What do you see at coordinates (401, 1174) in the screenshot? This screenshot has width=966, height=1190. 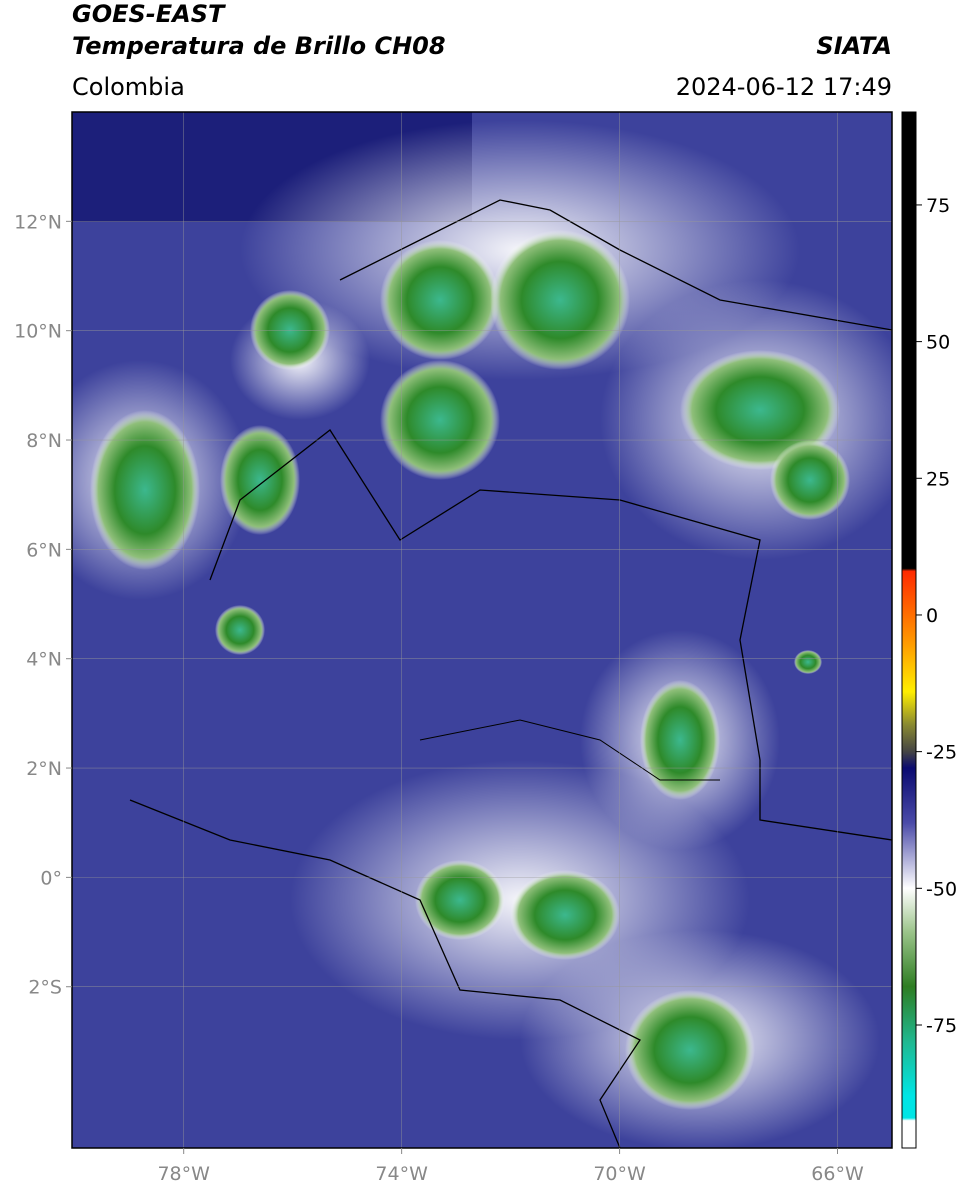 I see `x-tick-label: 74°W` at bounding box center [401, 1174].